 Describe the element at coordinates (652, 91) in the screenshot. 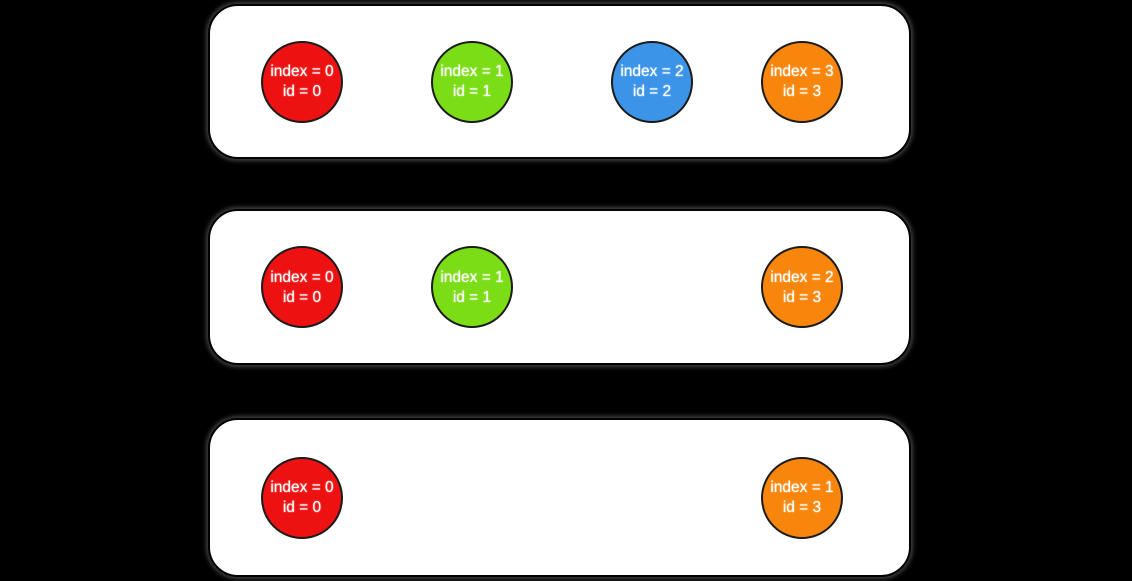

I see `circle-id-label: id = 2` at that location.